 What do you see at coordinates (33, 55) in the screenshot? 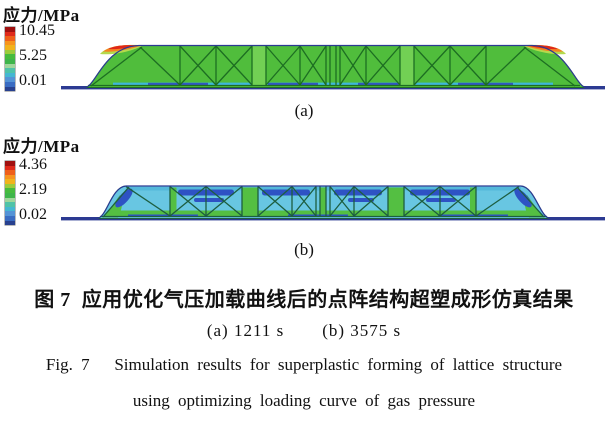
I see `colorbar-a-tick-mid: 5.25` at bounding box center [33, 55].